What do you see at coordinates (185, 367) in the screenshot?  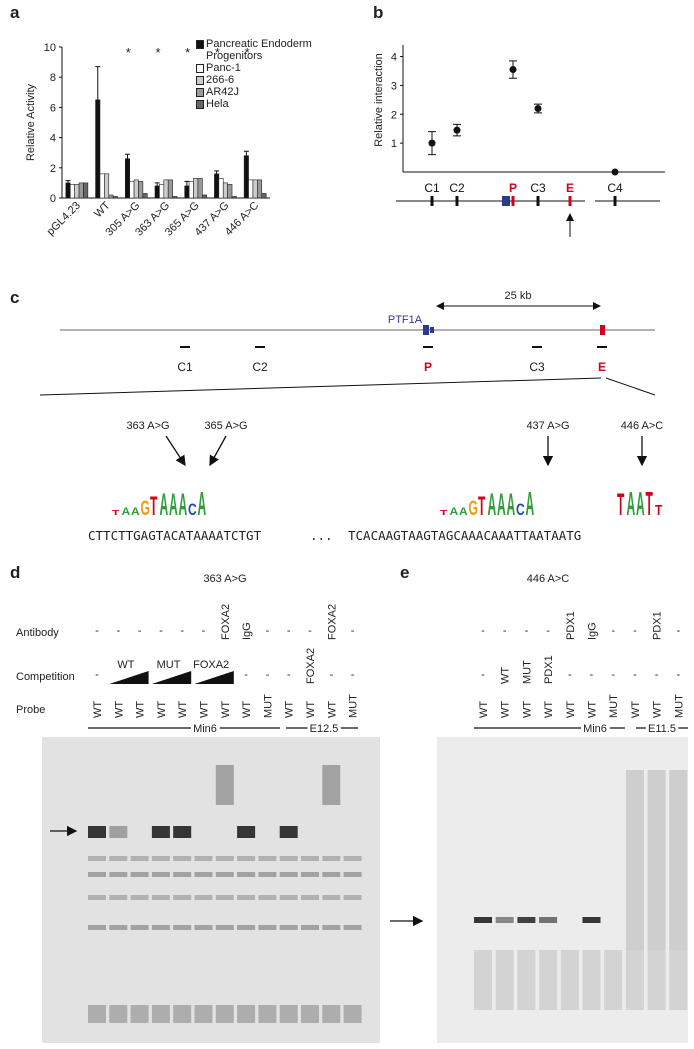 I see `region-label: C1` at bounding box center [185, 367].